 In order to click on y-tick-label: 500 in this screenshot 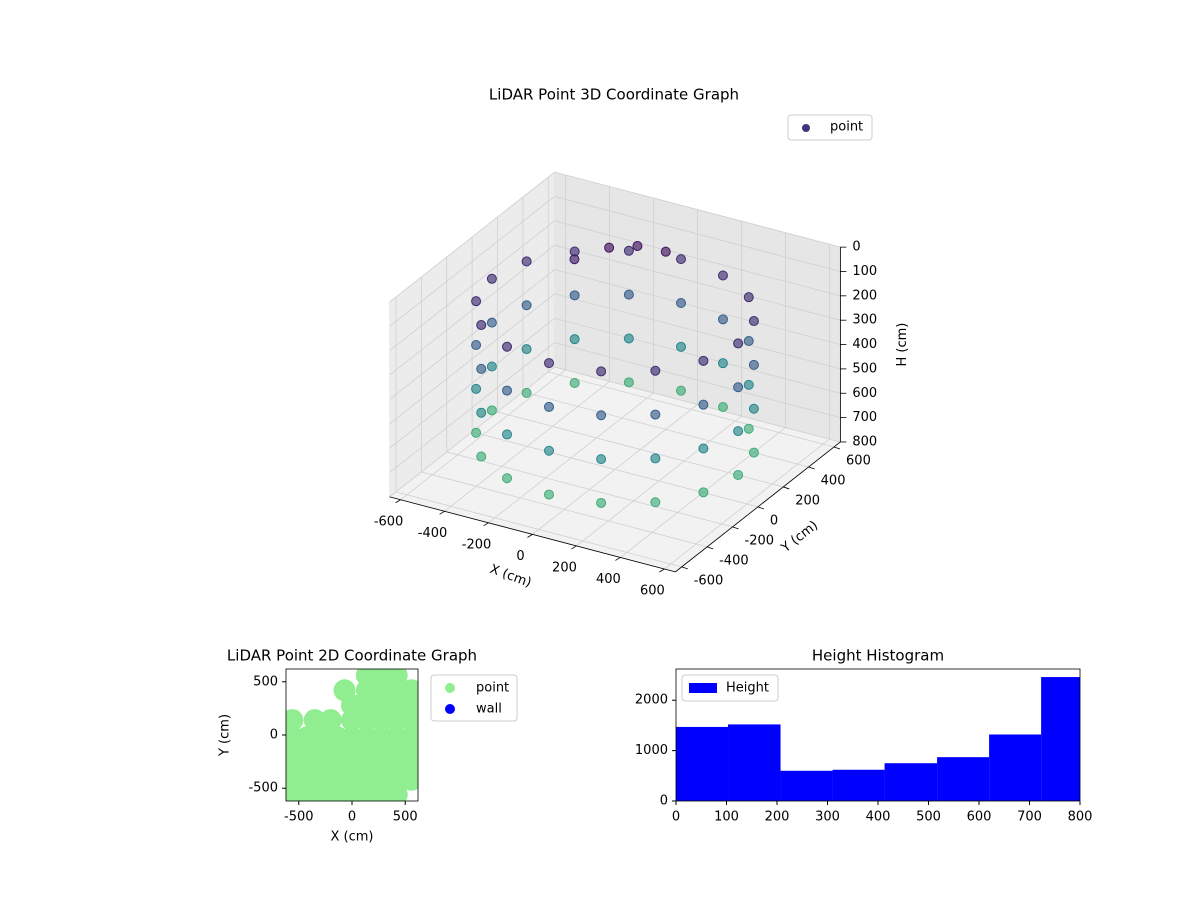, I will do `click(265, 681)`.